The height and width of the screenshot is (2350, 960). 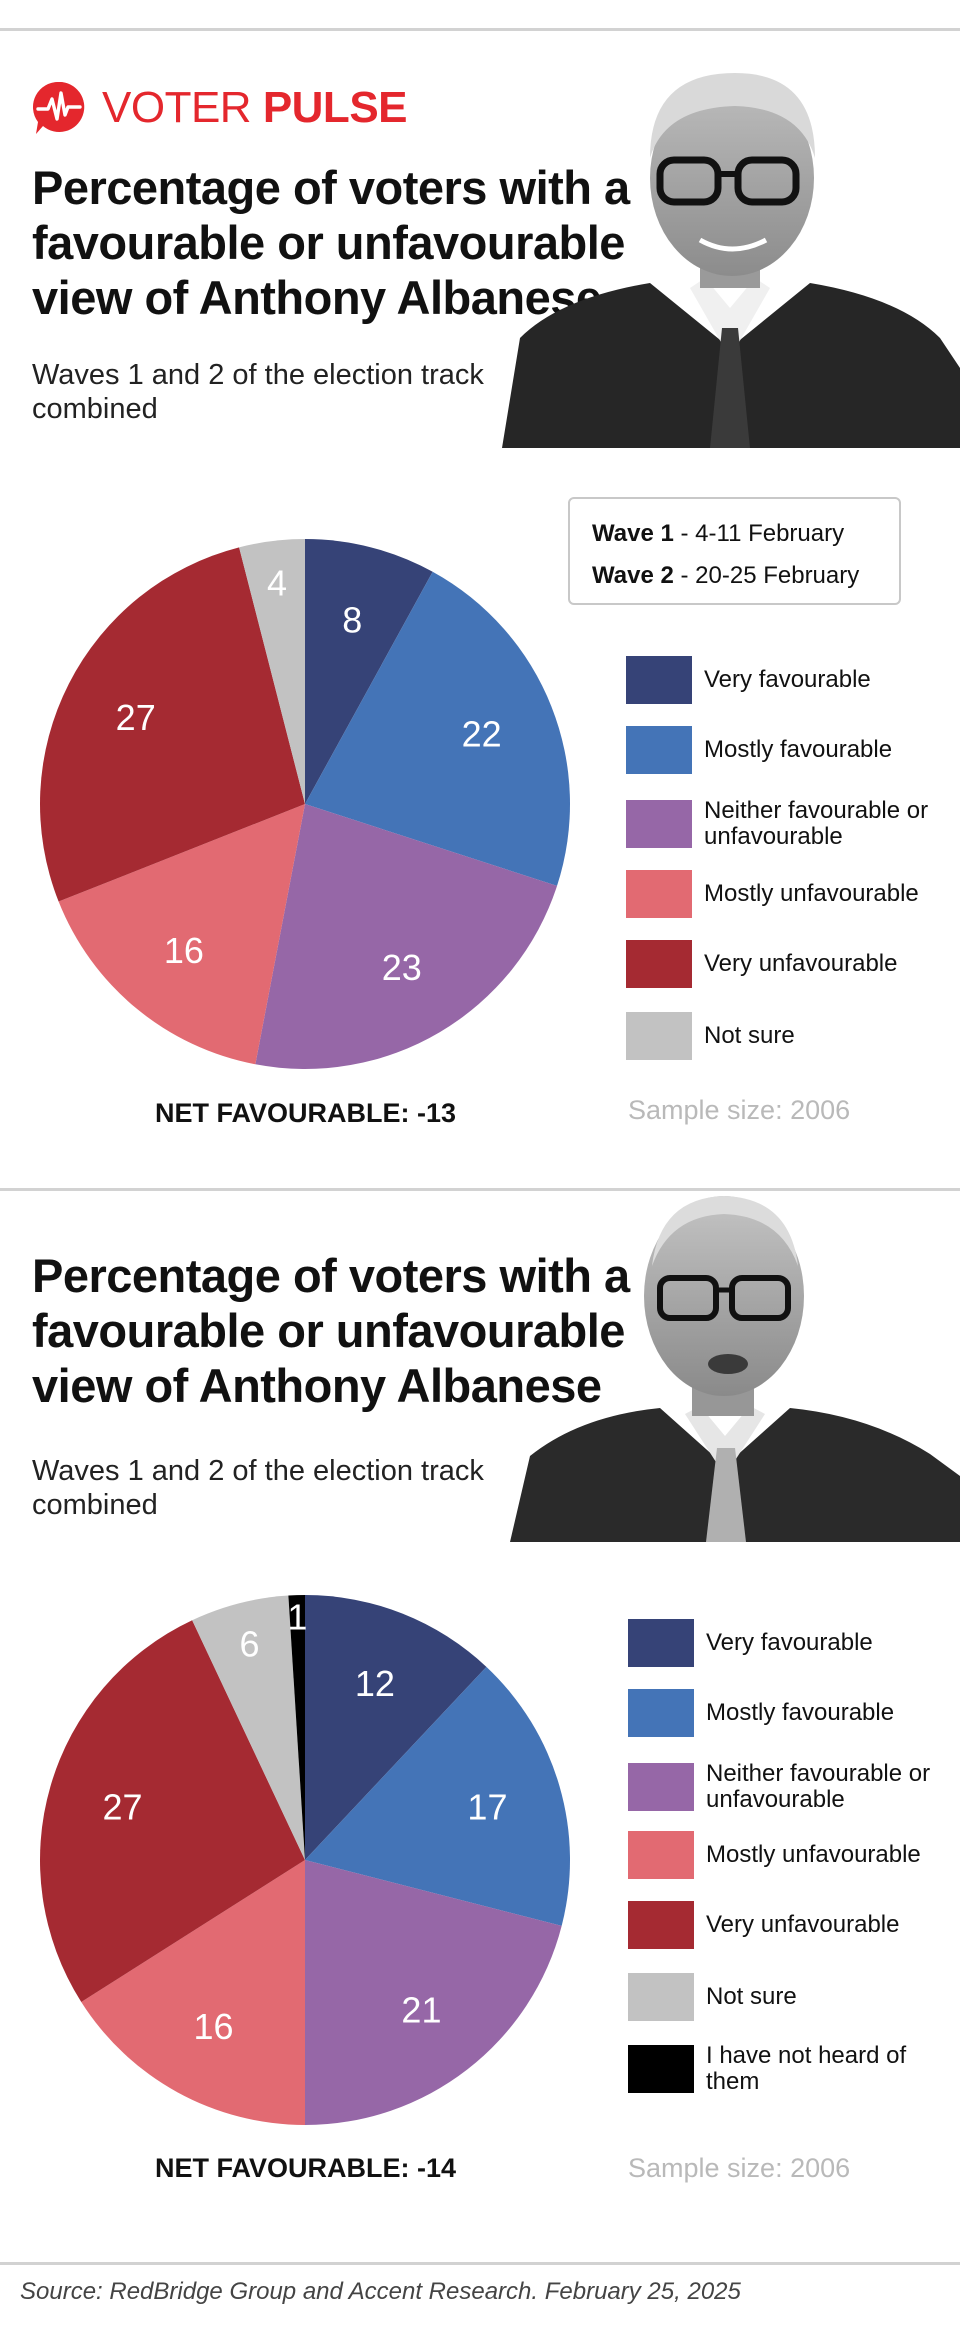 I want to click on brand-name-bold: PULSE, so click(x=335, y=107).